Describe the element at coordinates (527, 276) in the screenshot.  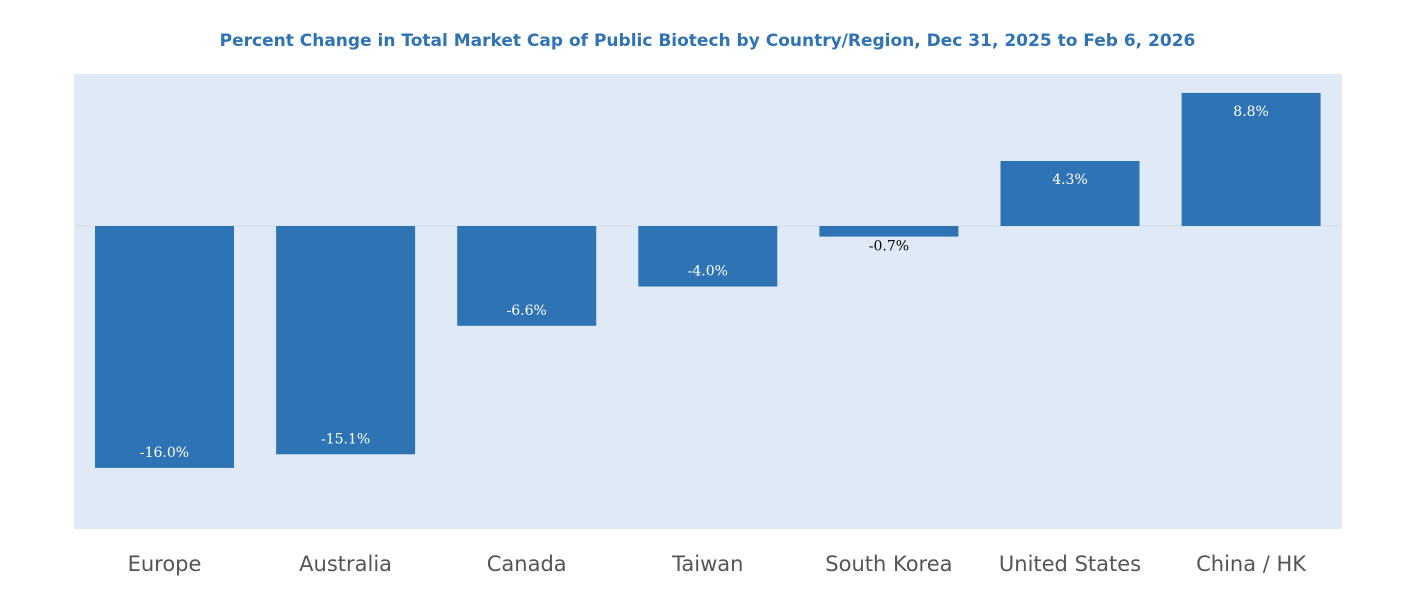
I see `bar-canada` at that location.